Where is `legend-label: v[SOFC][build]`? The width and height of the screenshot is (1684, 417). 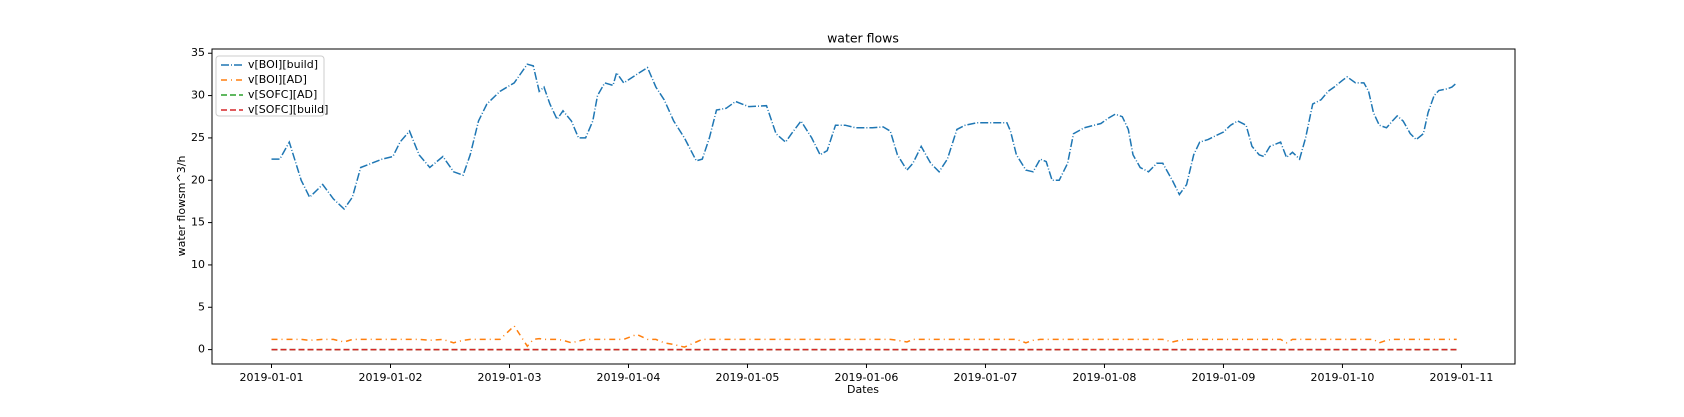 legend-label: v[SOFC][build] is located at coordinates (288, 109).